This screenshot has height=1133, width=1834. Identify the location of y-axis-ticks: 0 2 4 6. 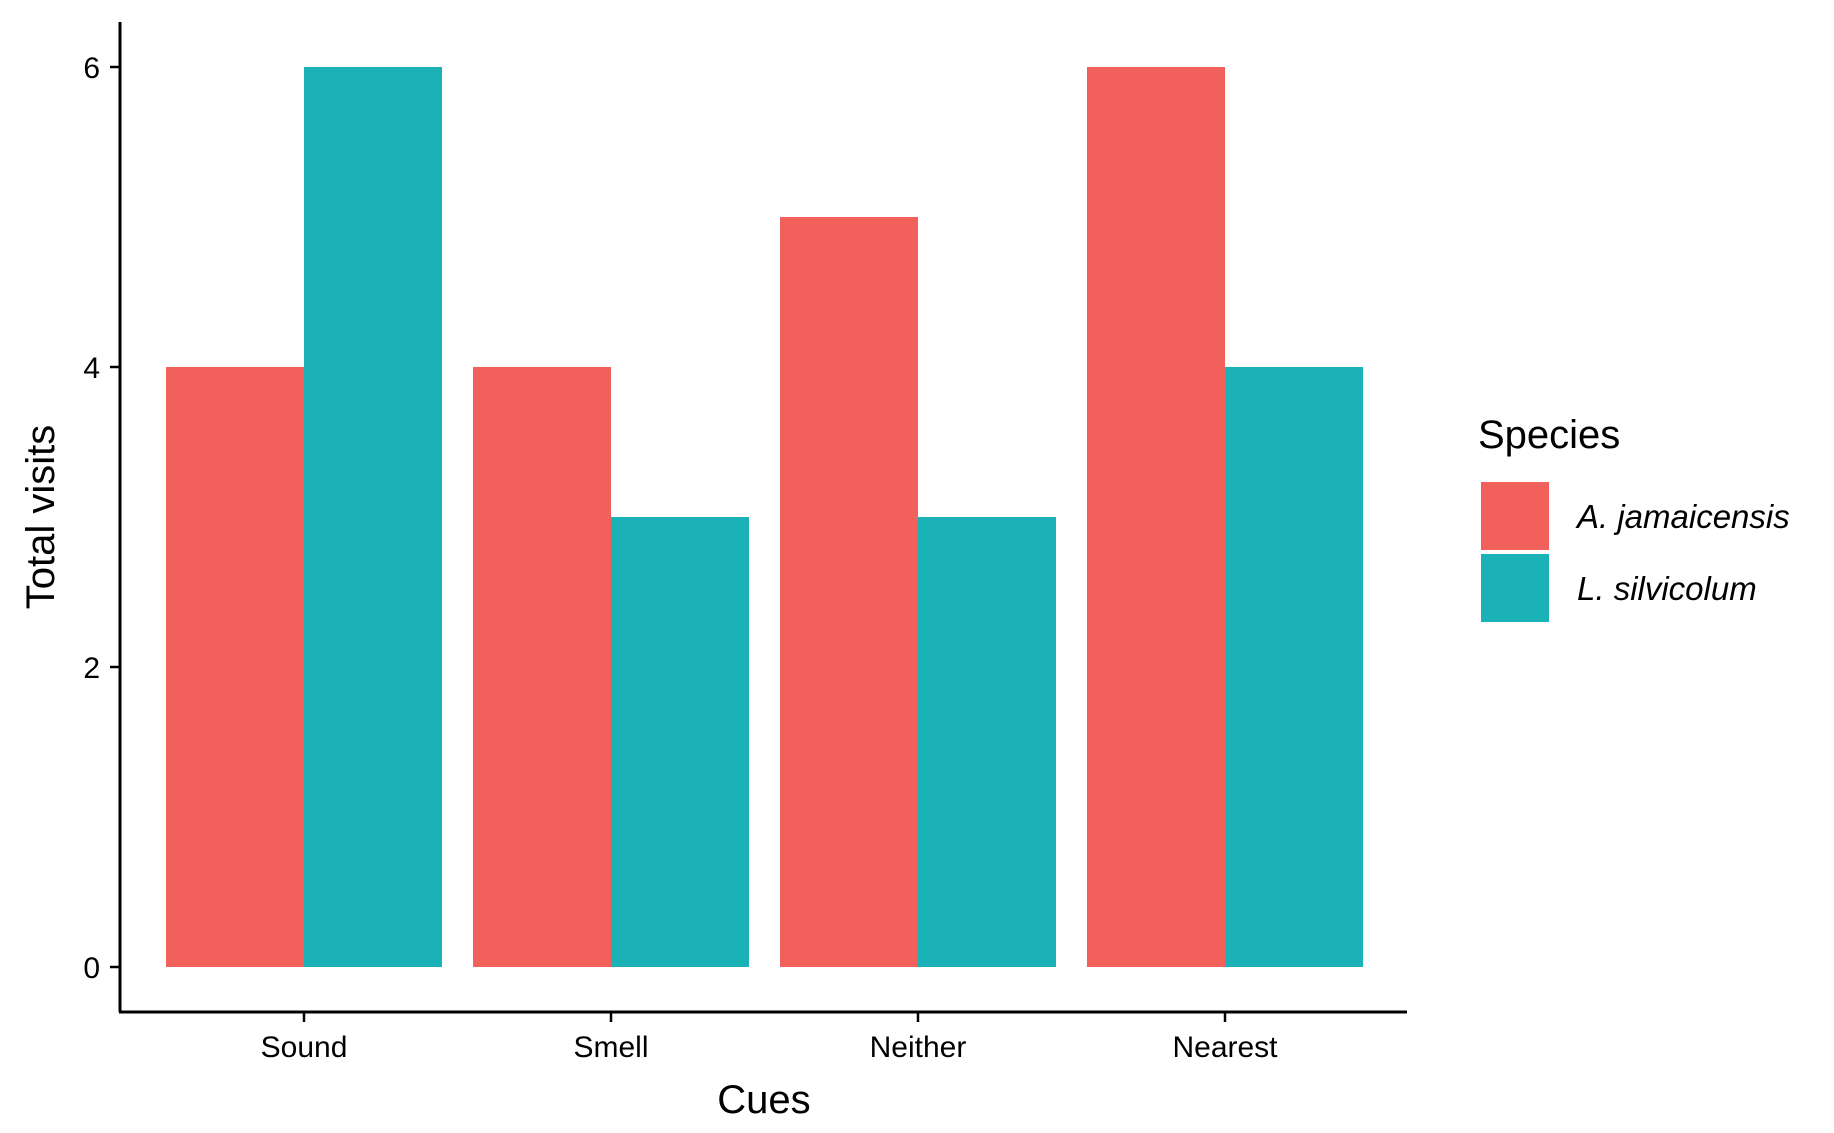
(101, 518).